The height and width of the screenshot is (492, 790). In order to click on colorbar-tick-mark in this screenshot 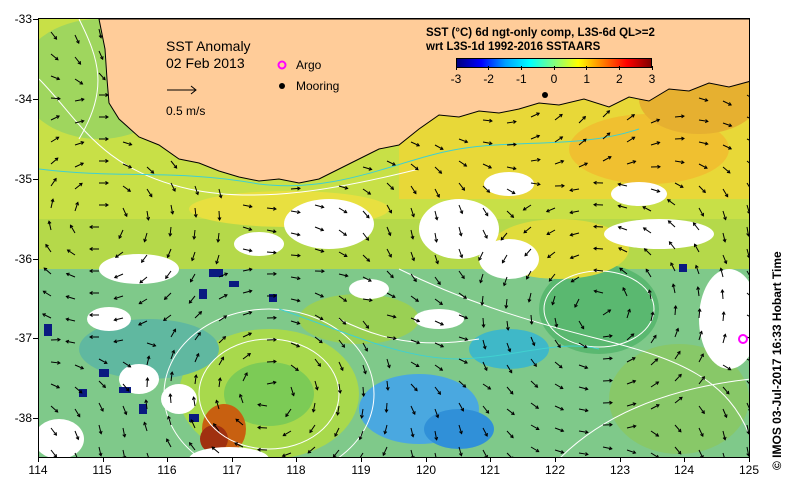, I will do `click(587, 68)`.